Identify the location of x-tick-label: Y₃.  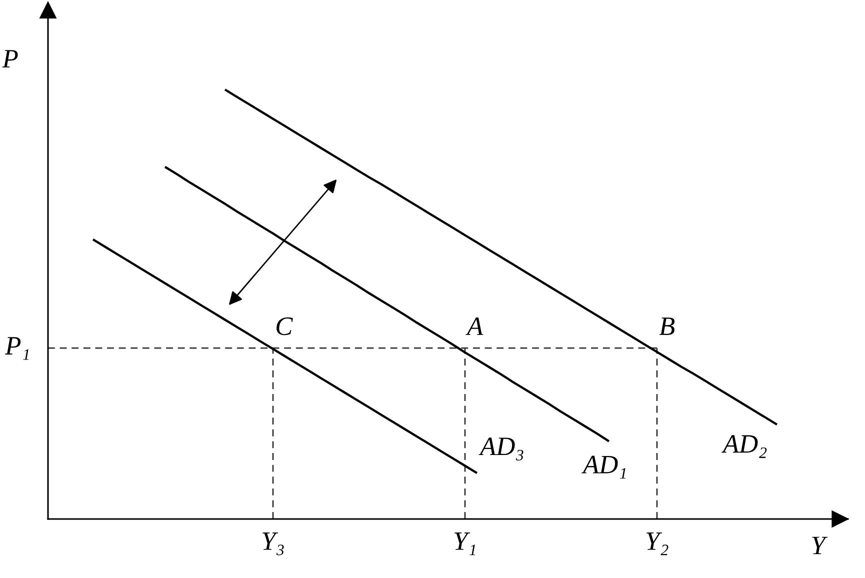
(273, 544).